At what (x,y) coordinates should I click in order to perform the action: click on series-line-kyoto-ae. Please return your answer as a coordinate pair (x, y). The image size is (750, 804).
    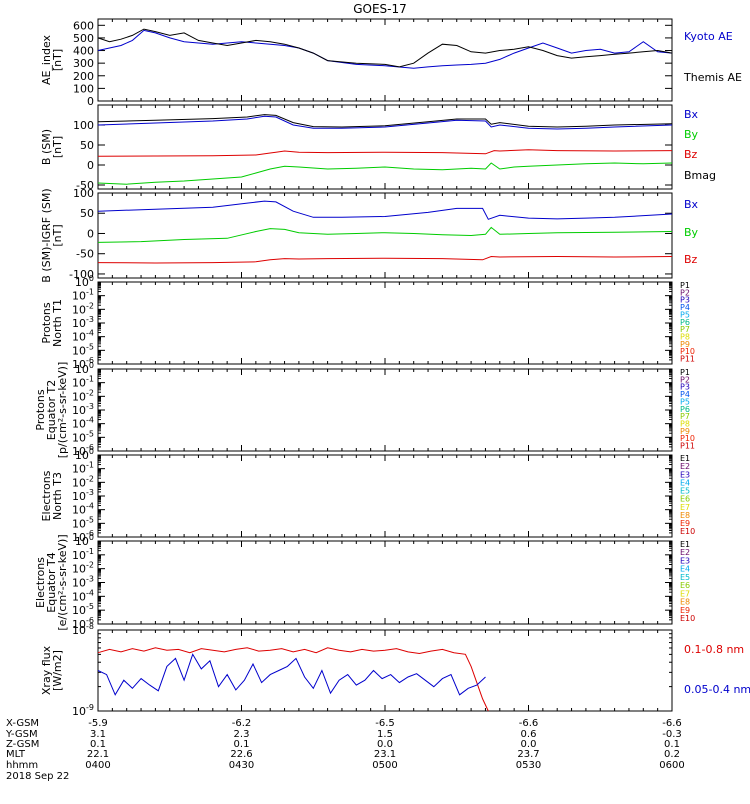
    Looking at the image, I should click on (385, 49).